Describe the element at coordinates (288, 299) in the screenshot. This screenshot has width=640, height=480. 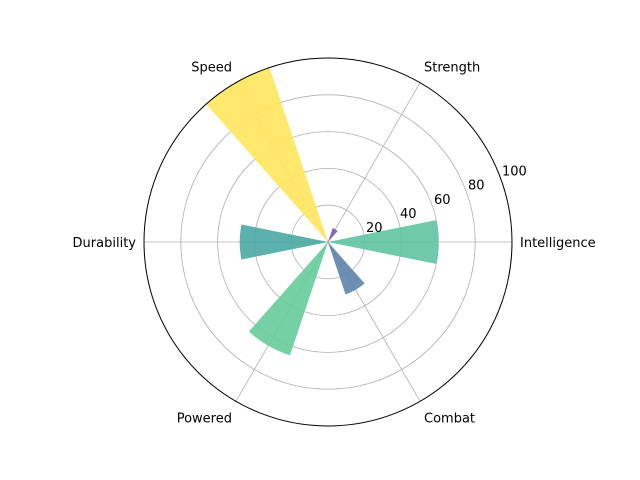
I see `bar-powered` at that location.